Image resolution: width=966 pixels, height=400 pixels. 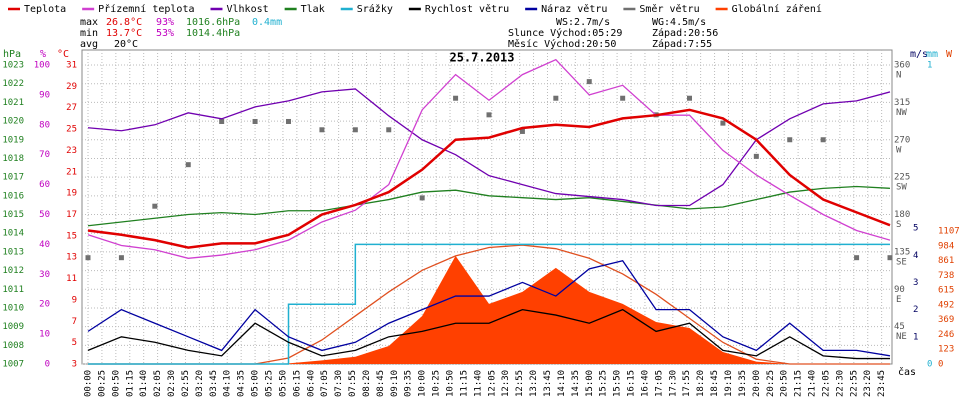 What do you see at coordinates (44, 215) in the screenshot?
I see `y-tick-label: 50` at bounding box center [44, 215].